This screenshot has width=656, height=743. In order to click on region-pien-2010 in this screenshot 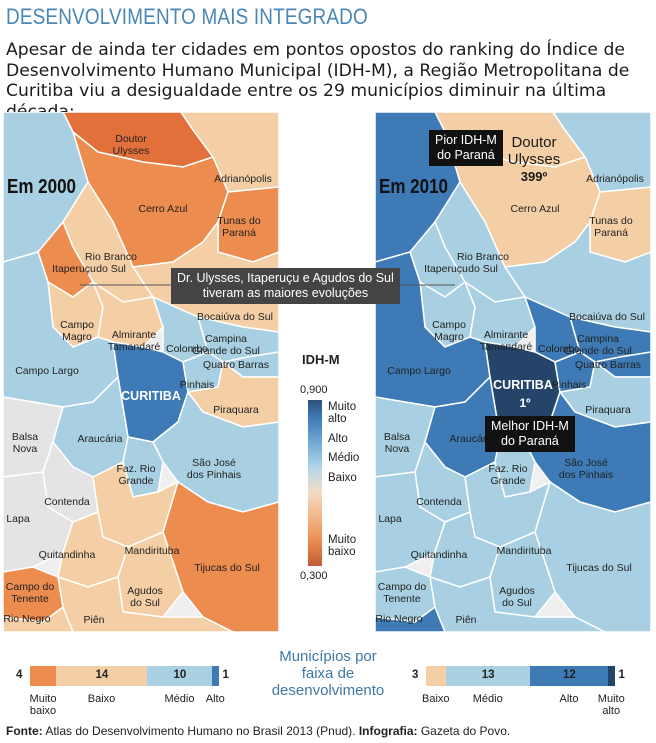, I will do `click(517, 603)`.